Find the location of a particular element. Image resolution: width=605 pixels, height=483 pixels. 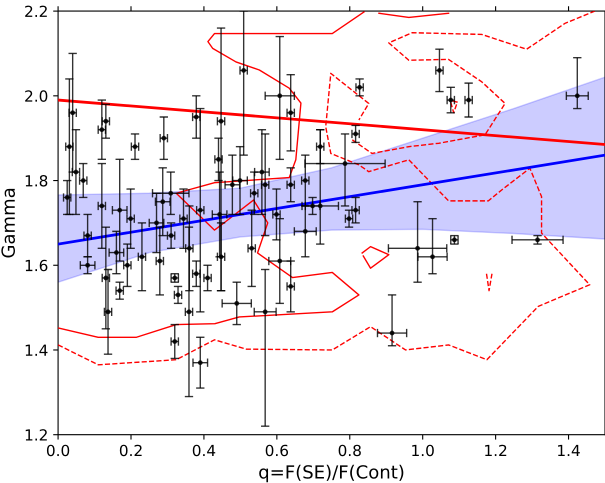

line-series is located at coordinates (375, 257).